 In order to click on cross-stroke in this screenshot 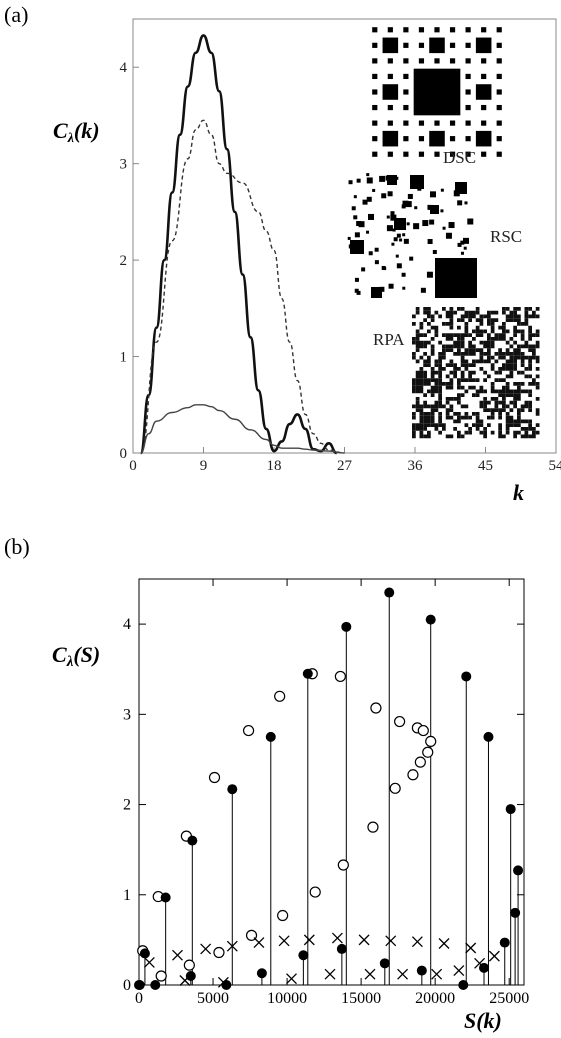, I will do `click(444, 943)`.